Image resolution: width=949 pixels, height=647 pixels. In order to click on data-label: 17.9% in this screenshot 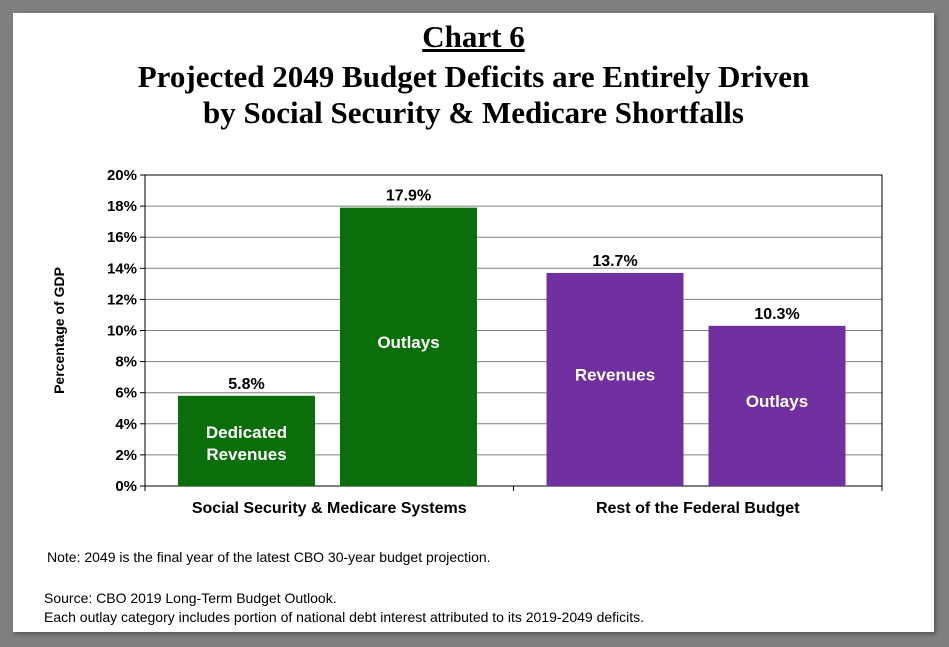, I will do `click(408, 196)`.